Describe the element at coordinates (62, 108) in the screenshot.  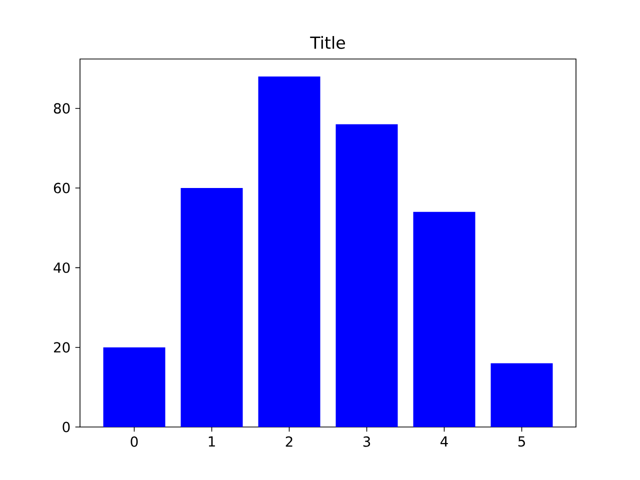
I see `y-tick-label: 80` at that location.